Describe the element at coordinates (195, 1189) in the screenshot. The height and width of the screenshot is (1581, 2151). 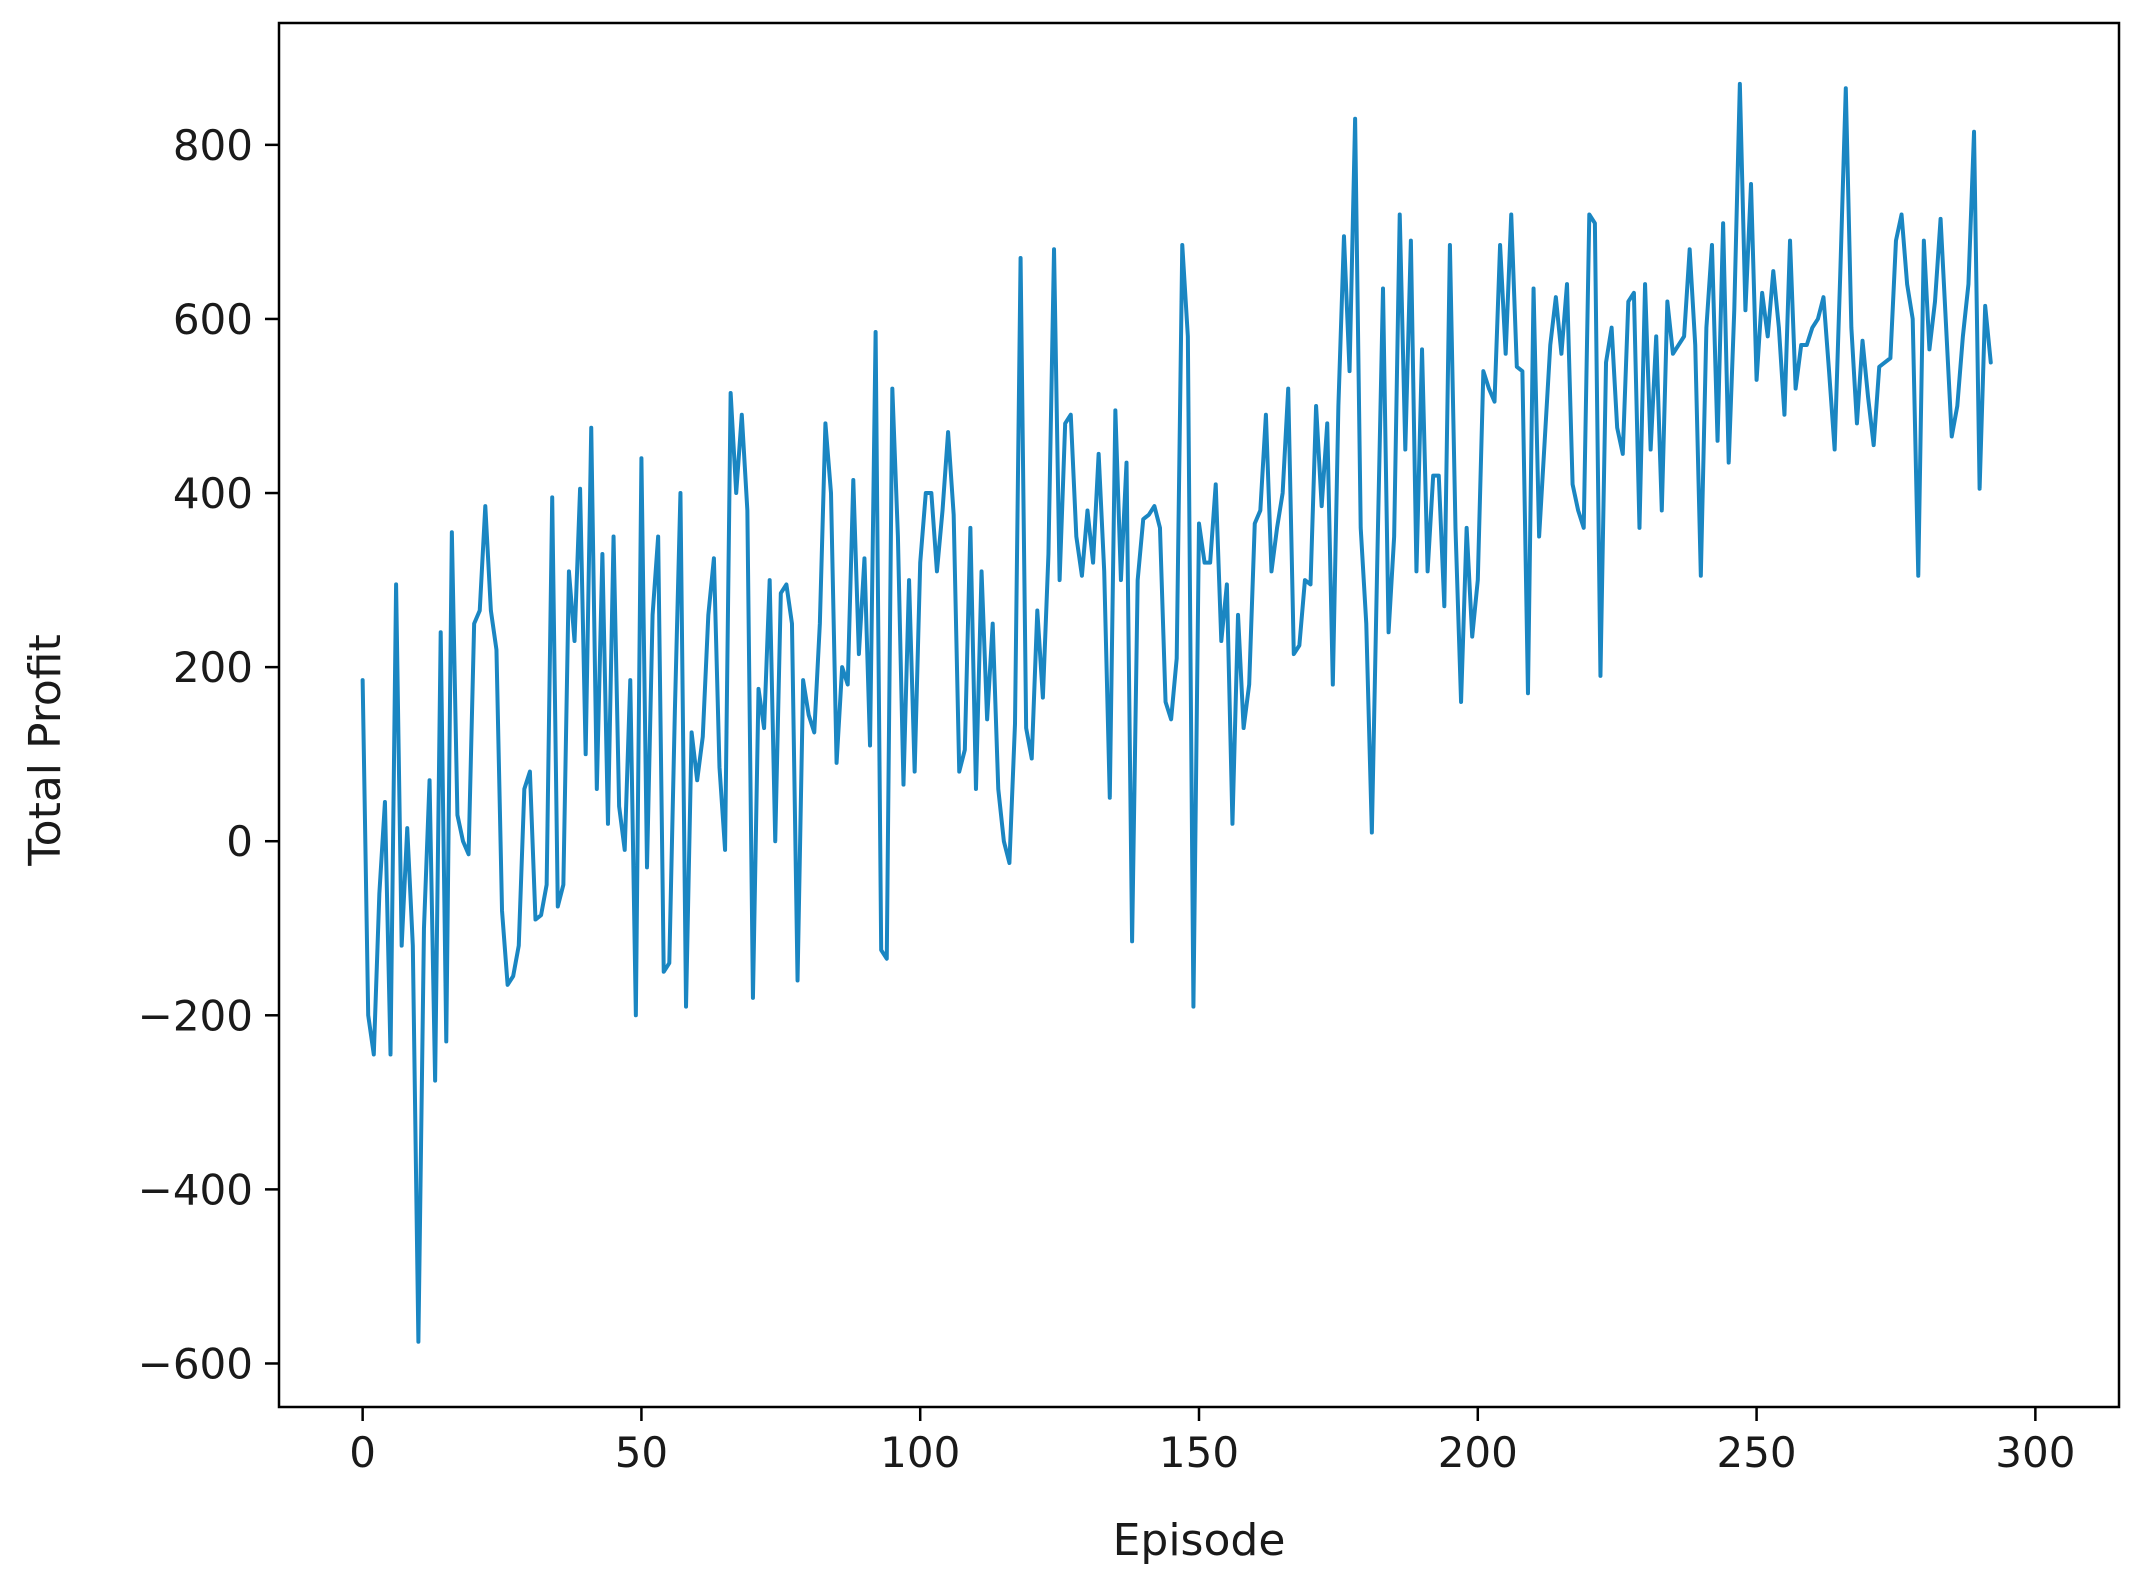
I see `y-tick-label: −400` at that location.